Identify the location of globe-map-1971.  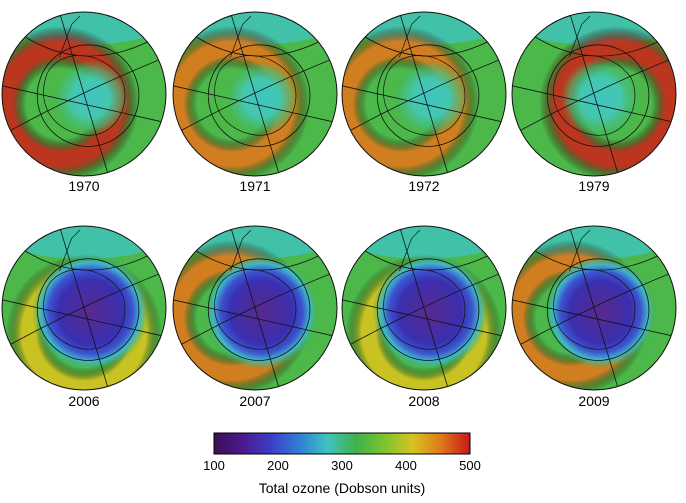
(255, 94).